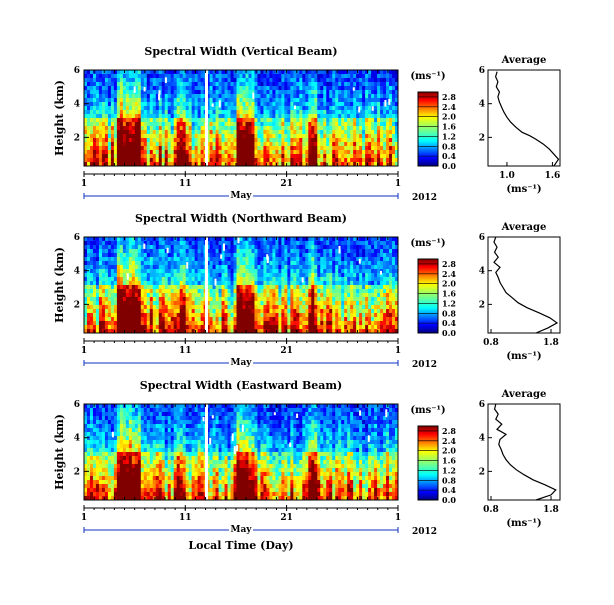 The width and height of the screenshot is (614, 605). I want to click on average-x-tick-label: 1.0, so click(507, 176).